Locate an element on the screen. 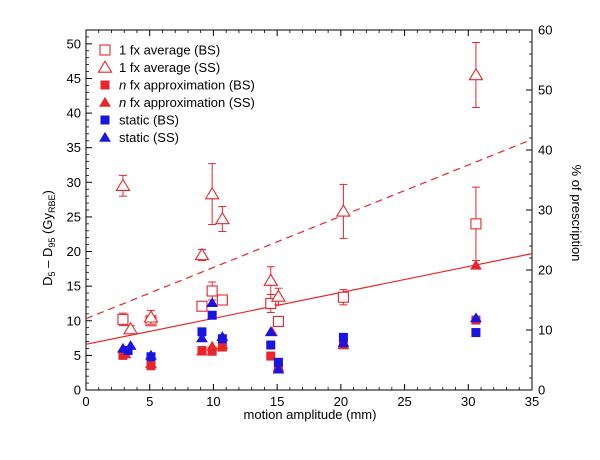  y-right-tick-label: 20 is located at coordinates (545, 270).